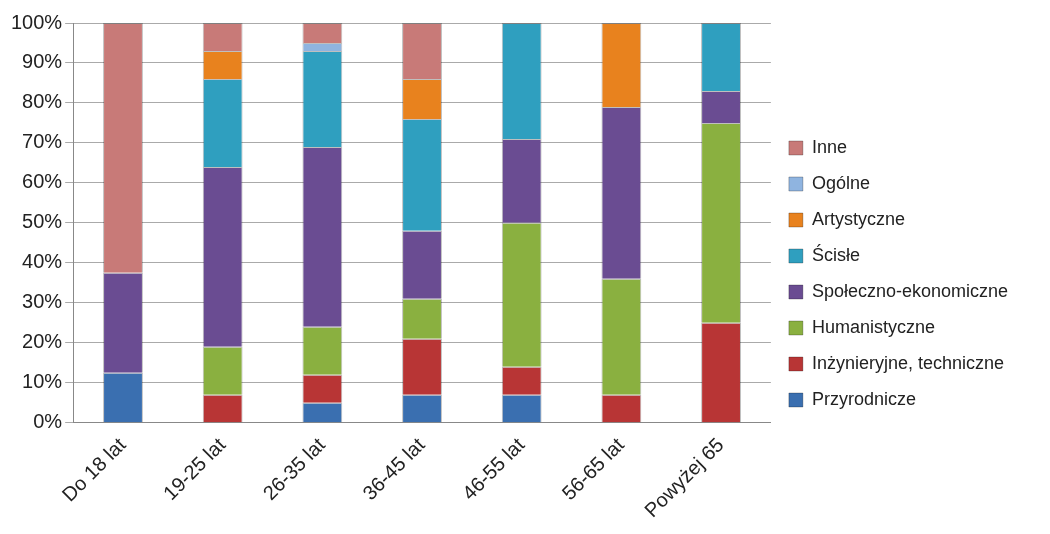 Image resolution: width=1050 pixels, height=534 pixels. I want to click on y-tick-label: 30%, so click(42, 301).